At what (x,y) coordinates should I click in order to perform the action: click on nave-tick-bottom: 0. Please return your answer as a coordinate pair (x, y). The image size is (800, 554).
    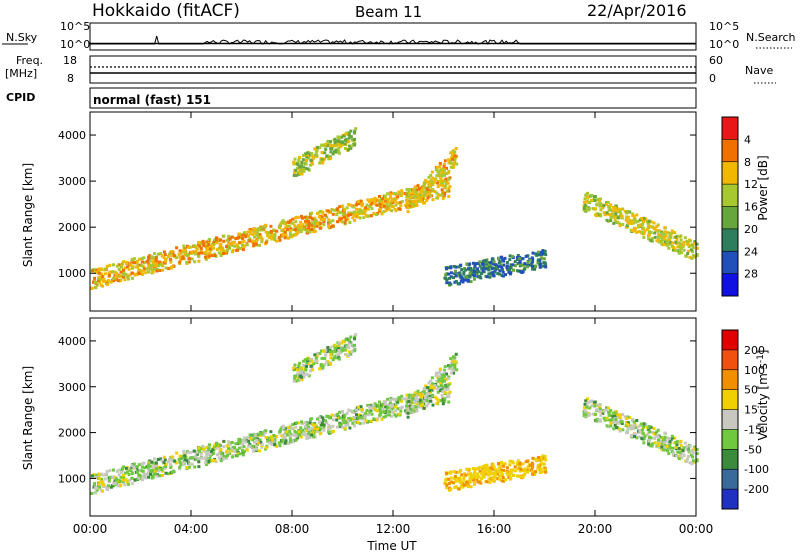
    Looking at the image, I should click on (712, 78).